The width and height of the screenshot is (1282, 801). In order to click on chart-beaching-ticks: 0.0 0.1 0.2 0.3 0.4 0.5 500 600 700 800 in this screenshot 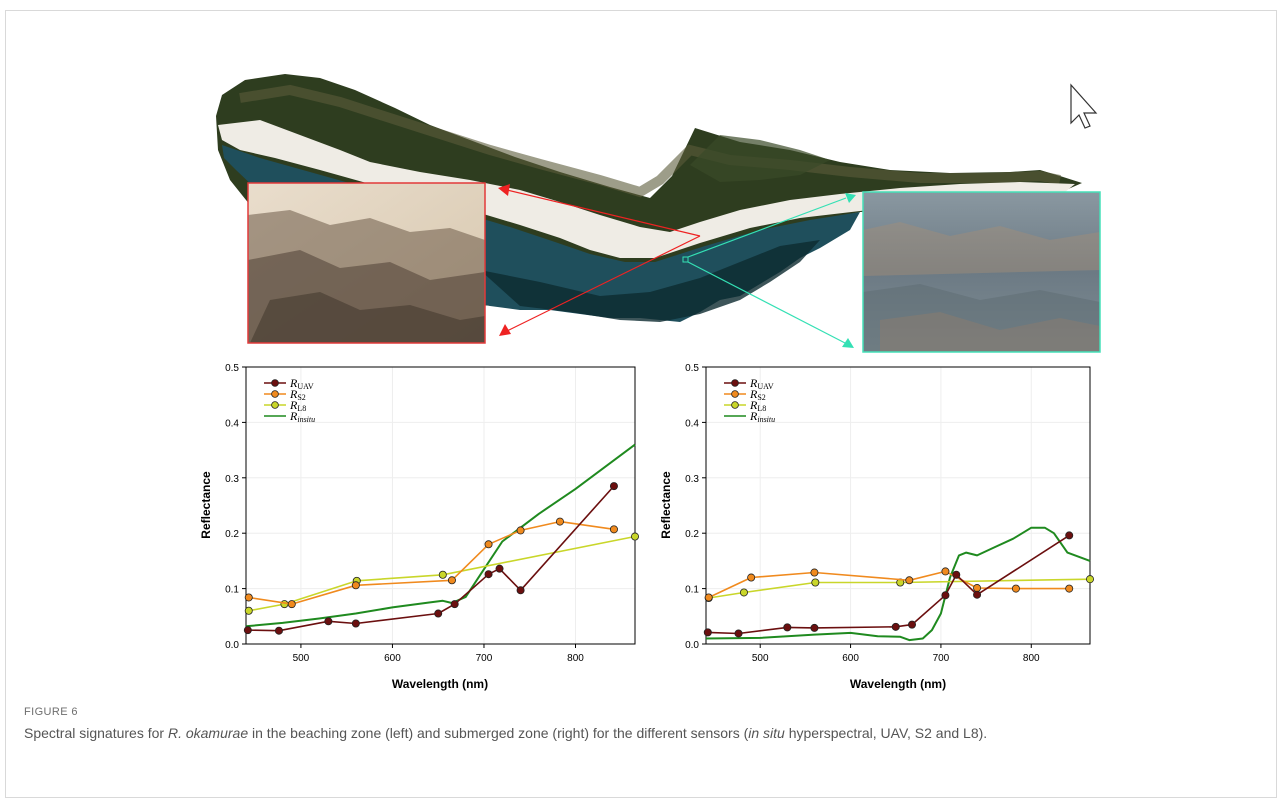, I will do `click(404, 513)`.